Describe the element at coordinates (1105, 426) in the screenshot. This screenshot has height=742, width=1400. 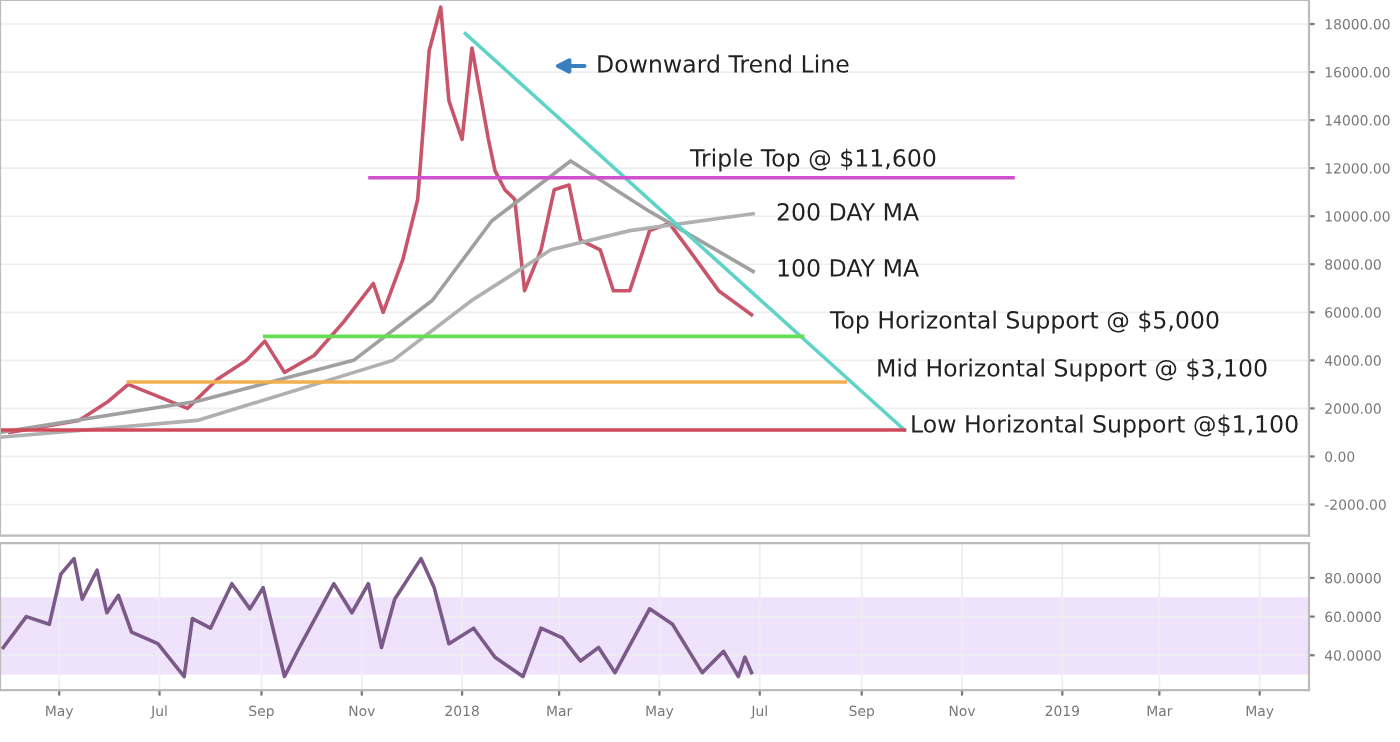
I see `annotation: Low Horizontal Support @$1,100` at that location.